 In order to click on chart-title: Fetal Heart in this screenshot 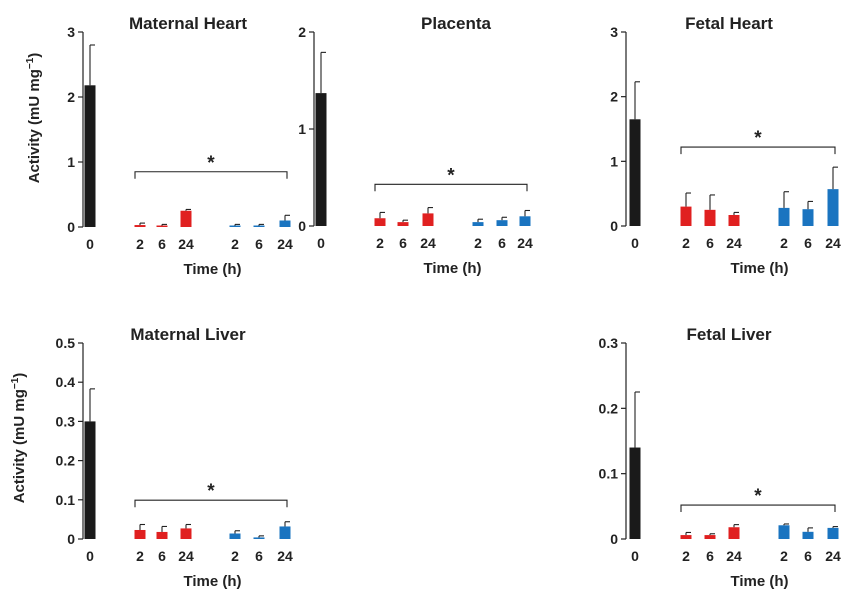, I will do `click(729, 23)`.